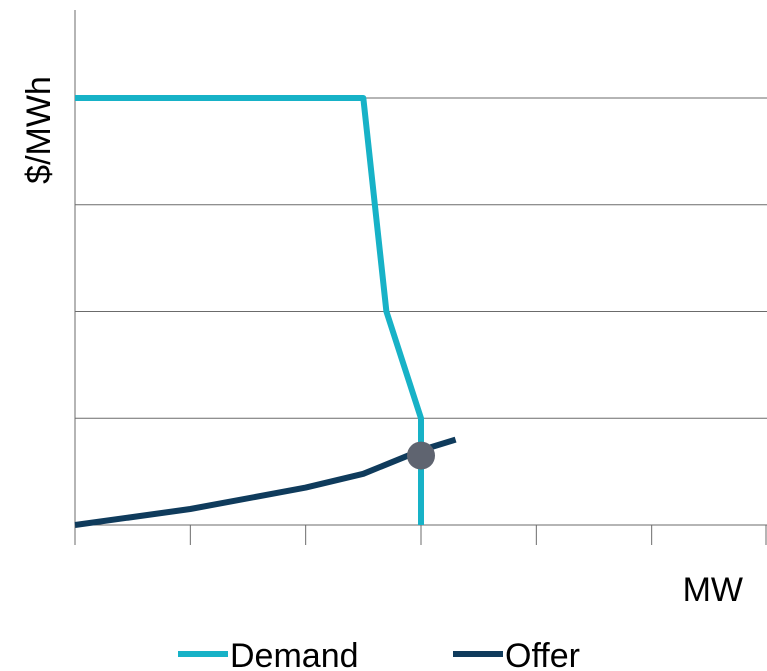 This screenshot has width=767, height=671. I want to click on x-axis-title: MW, so click(713, 590).